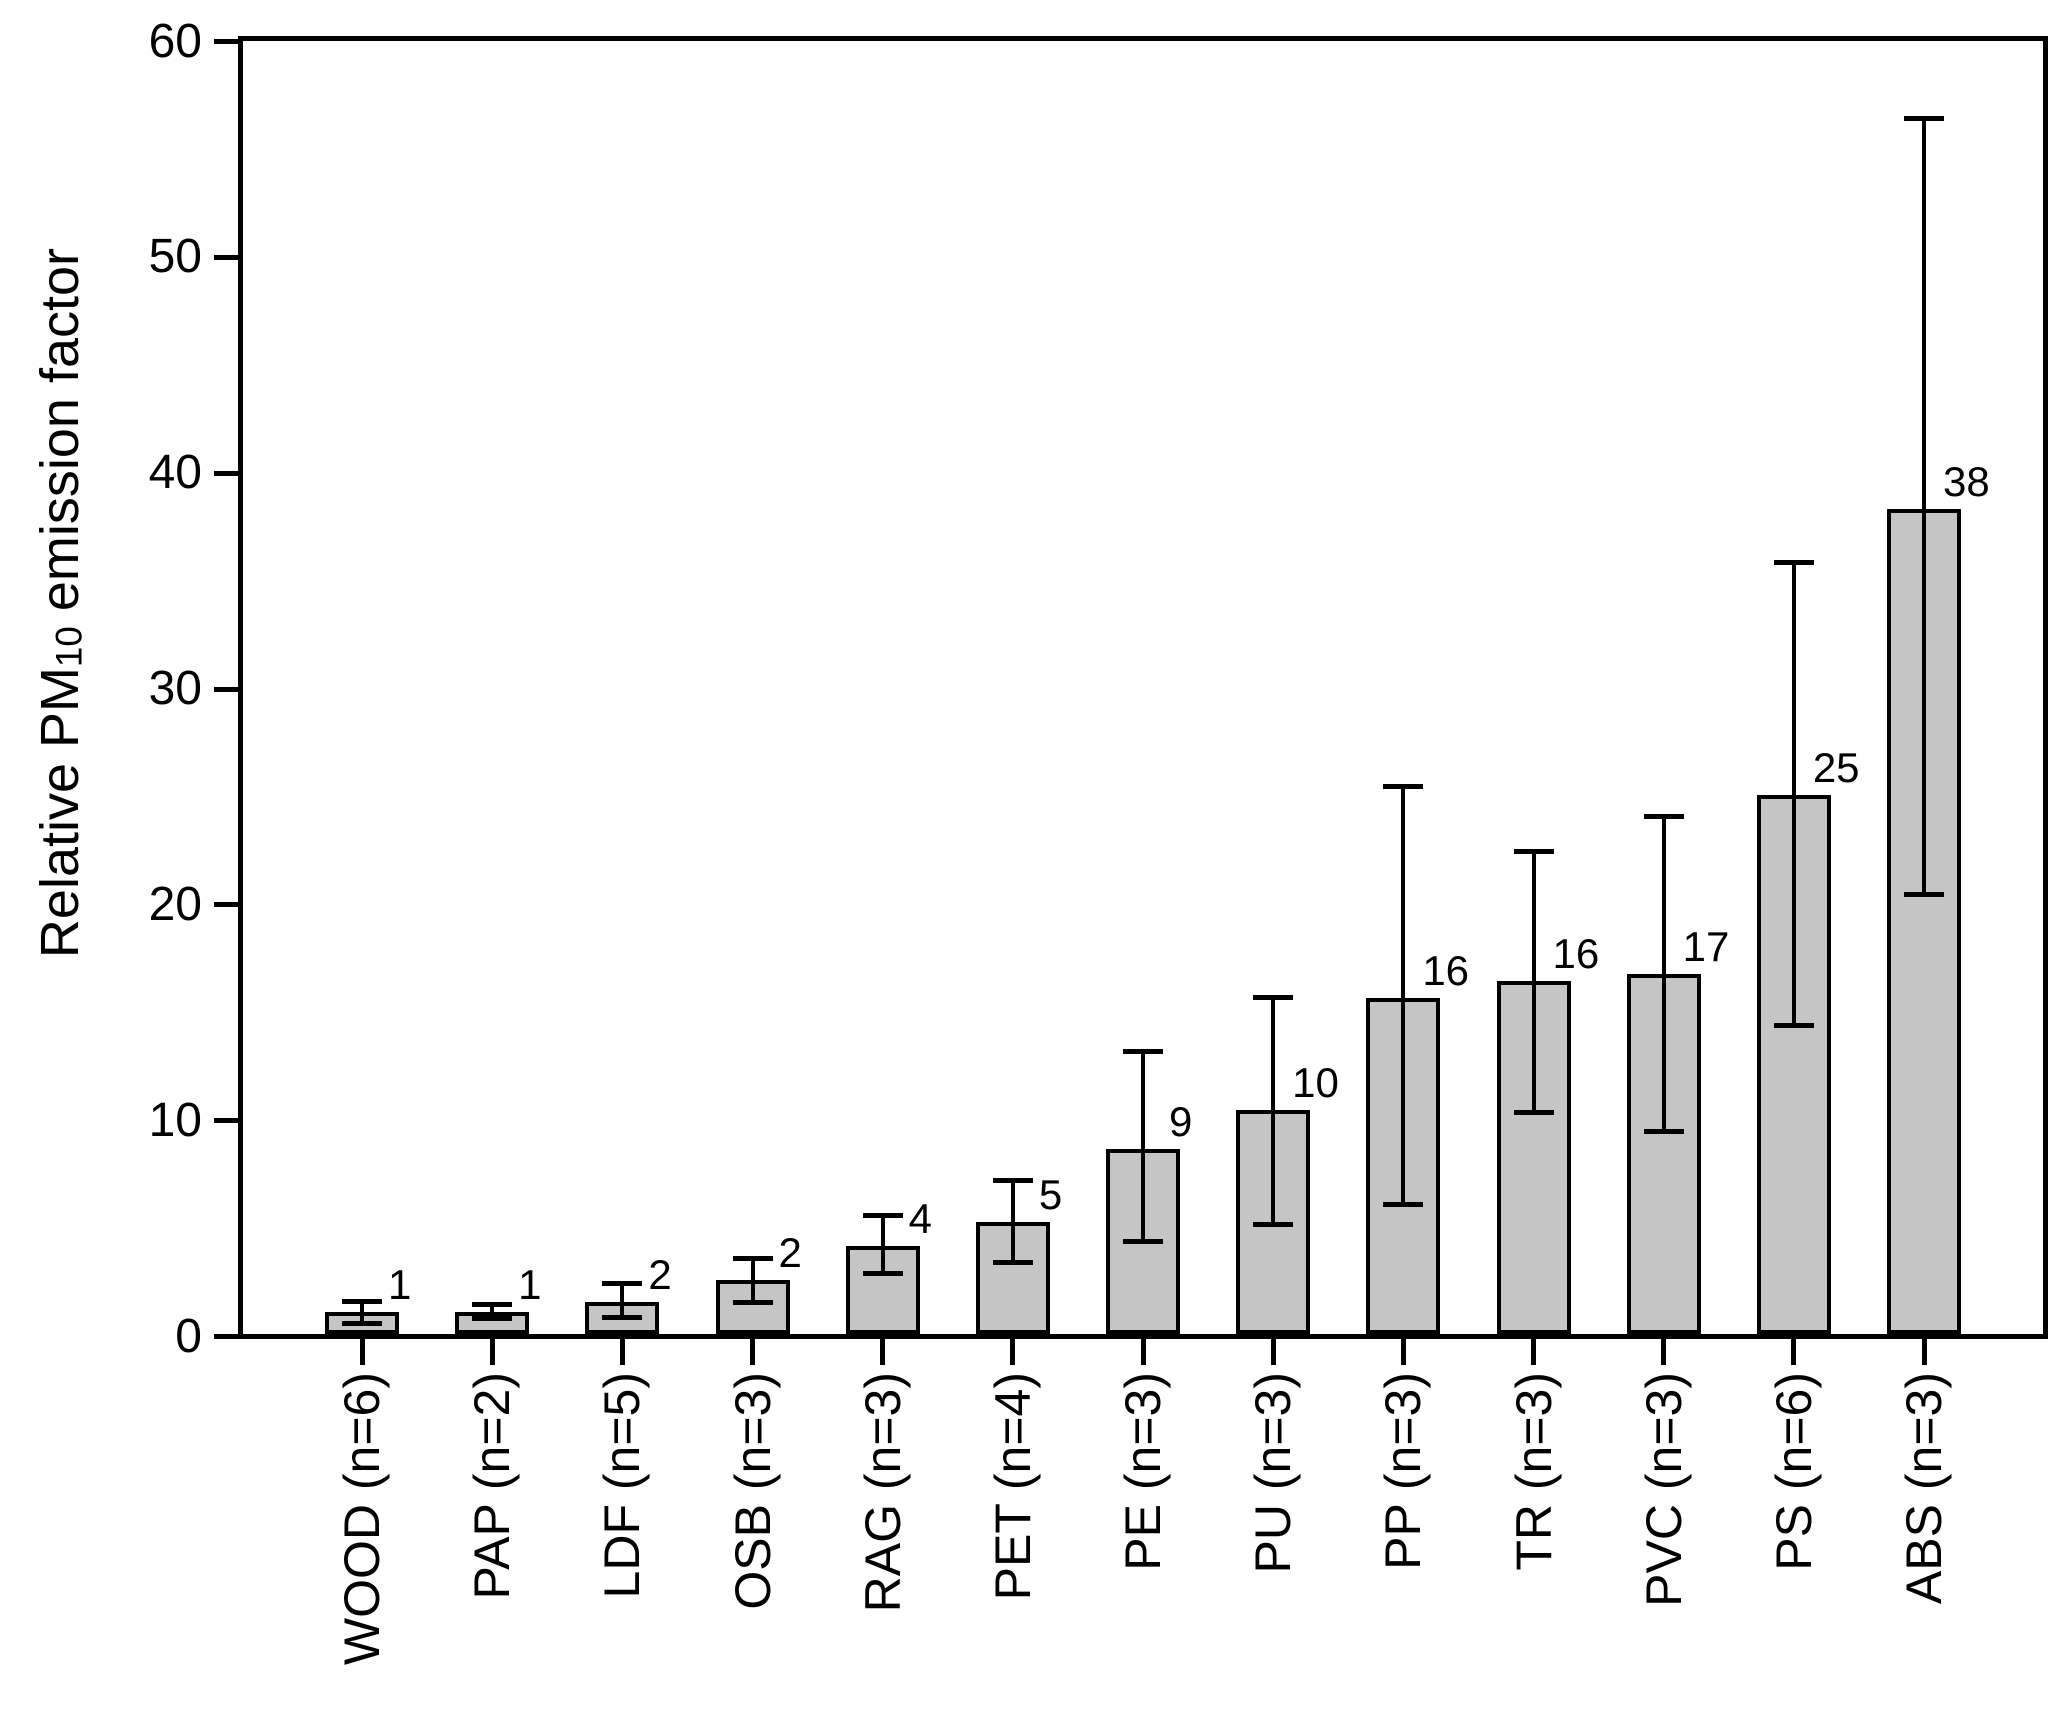 This screenshot has width=2067, height=1710. I want to click on y-tick-label: 20, so click(175, 904).